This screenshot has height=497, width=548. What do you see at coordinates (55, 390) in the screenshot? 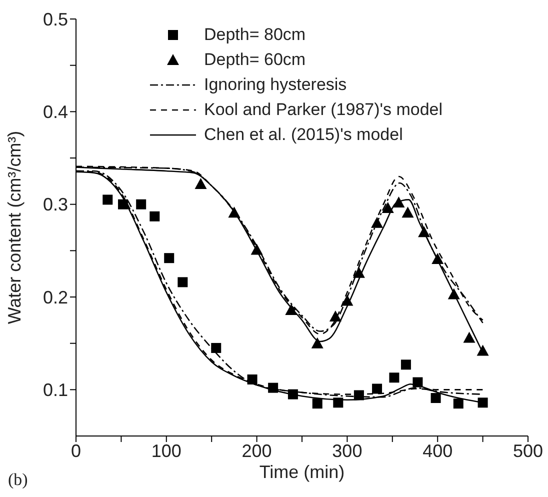
I see `y-tick-label: 0.1` at bounding box center [55, 390].